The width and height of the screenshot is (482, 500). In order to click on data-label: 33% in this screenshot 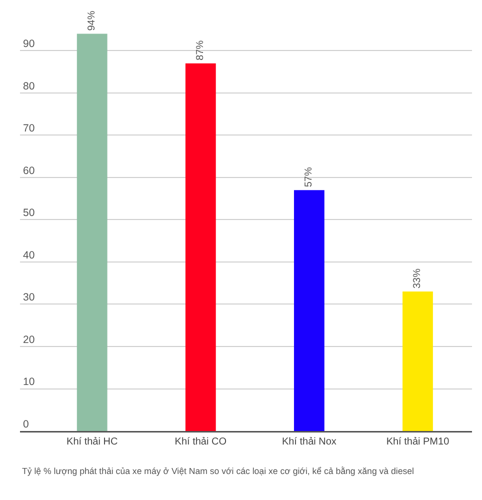, I will do `click(418, 278)`.